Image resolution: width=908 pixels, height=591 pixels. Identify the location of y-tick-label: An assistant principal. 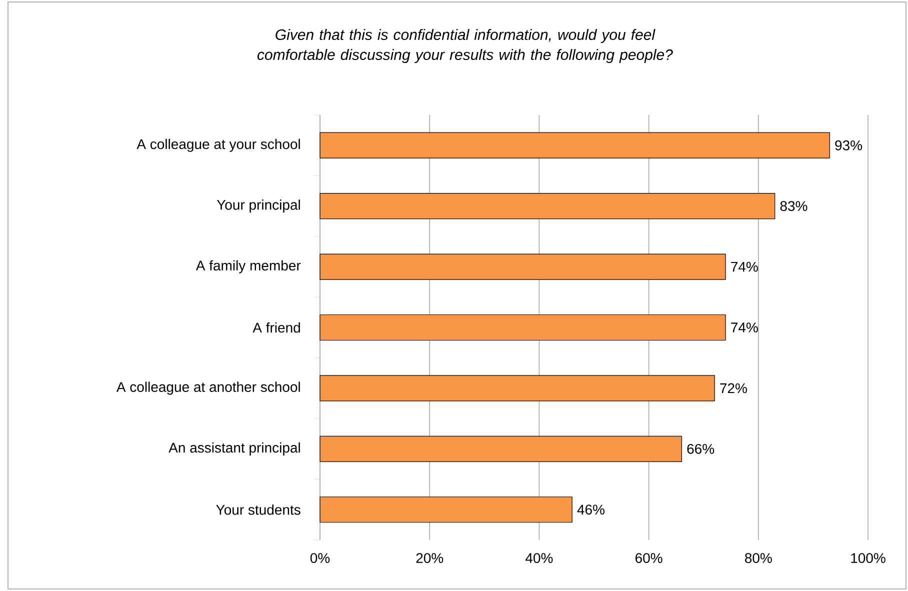
(234, 449).